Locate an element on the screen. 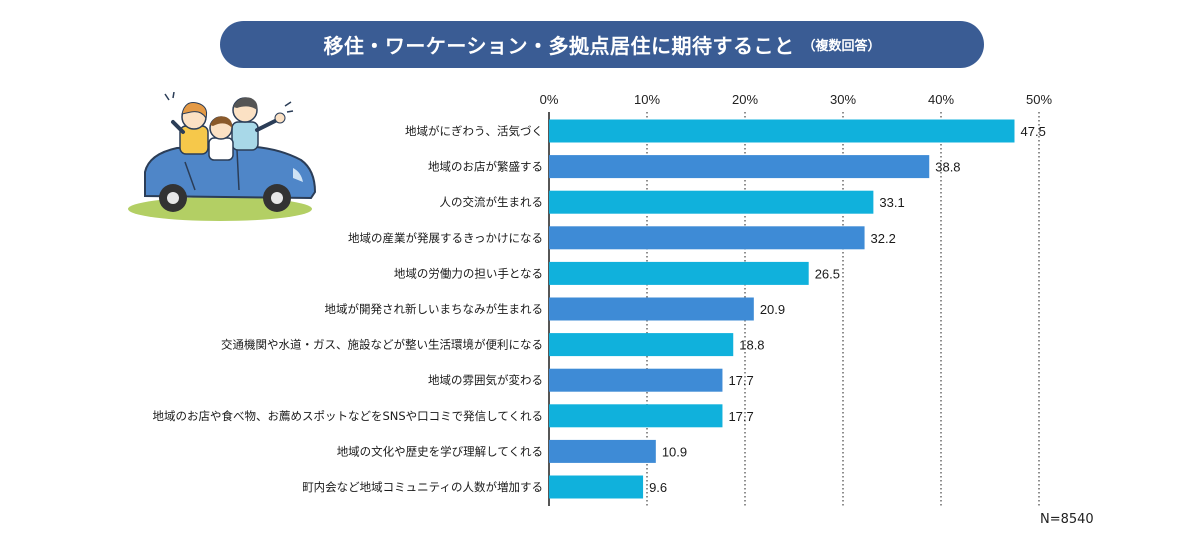  bar-value-label: 32.2 is located at coordinates (883, 238).